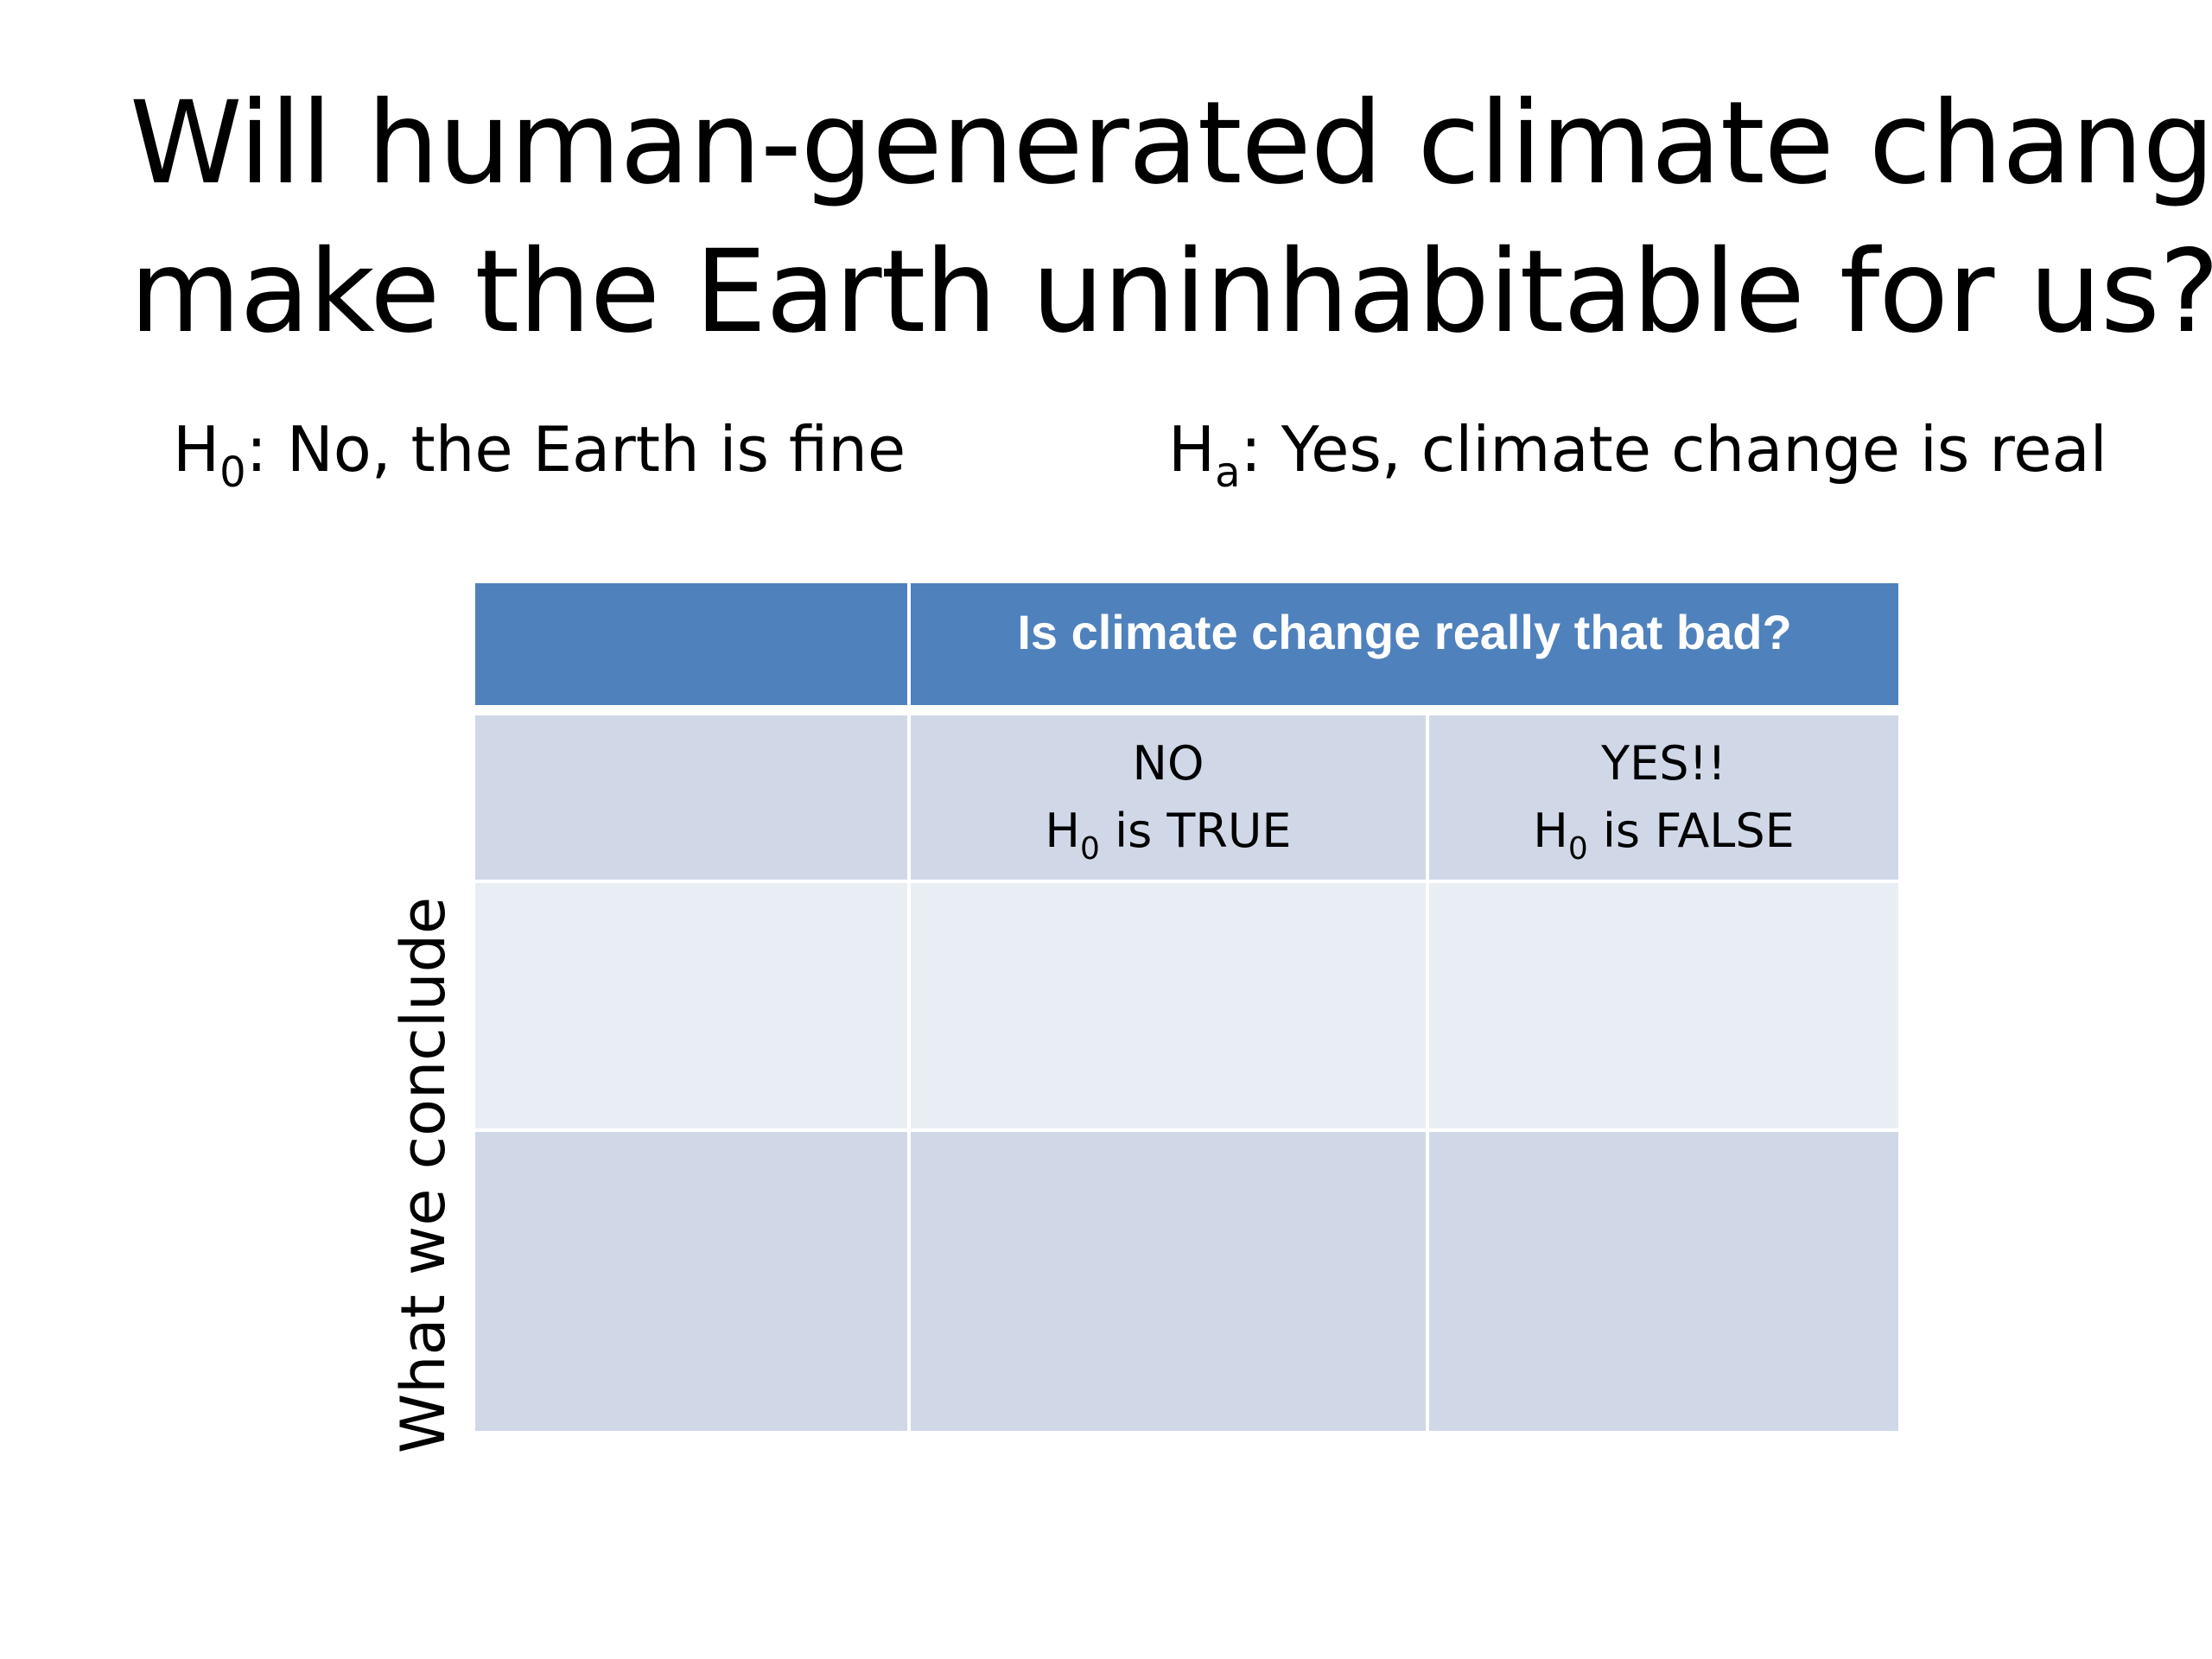  What do you see at coordinates (1228, 473) in the screenshot?
I see `alternative-hypothesis-subscript: a` at bounding box center [1228, 473].